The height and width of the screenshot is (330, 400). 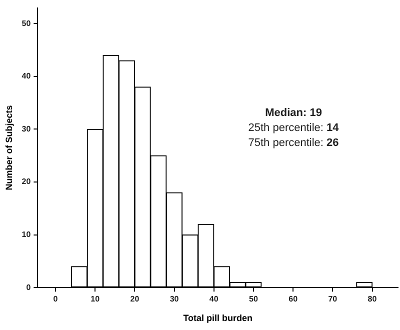 What do you see at coordinates (27, 23) in the screenshot?
I see `y-tick-label: 50` at bounding box center [27, 23].